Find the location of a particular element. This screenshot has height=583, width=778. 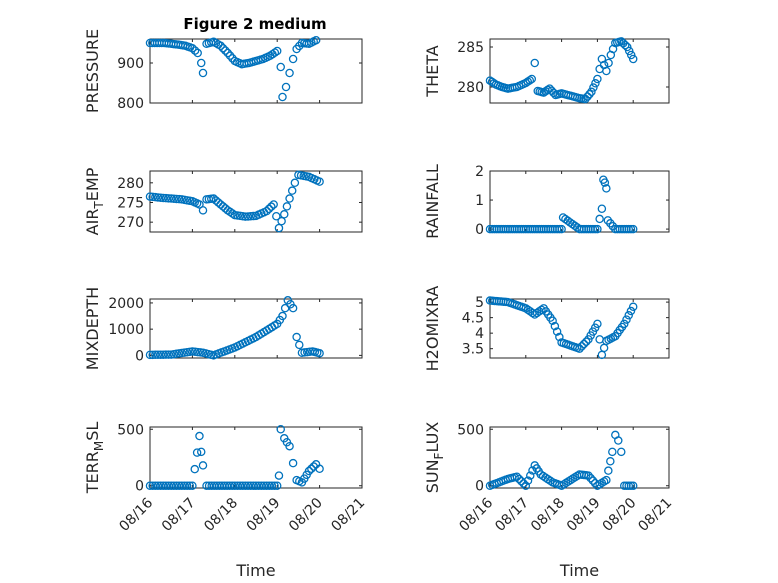

subplot-6: 3.544.55 H2OMIXRA is located at coordinates (546, 329).